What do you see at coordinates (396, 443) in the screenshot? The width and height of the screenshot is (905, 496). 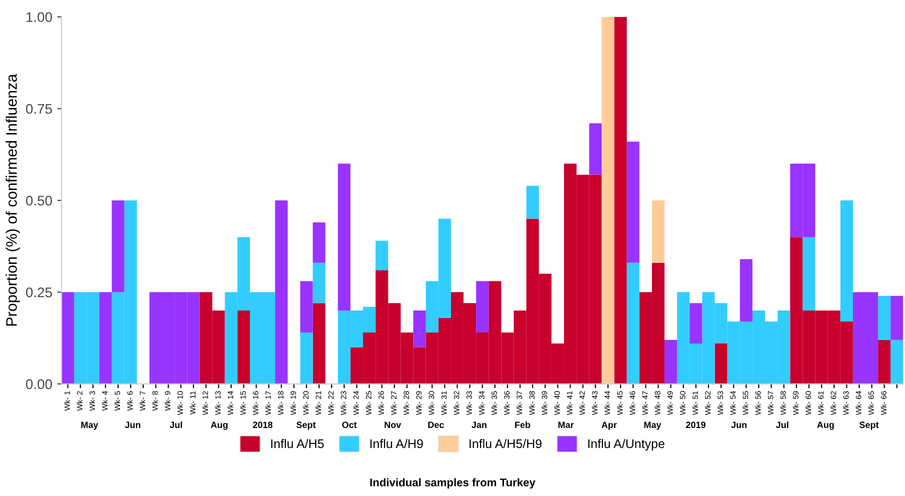 I see `legend-label: Influ A/H9` at bounding box center [396, 443].